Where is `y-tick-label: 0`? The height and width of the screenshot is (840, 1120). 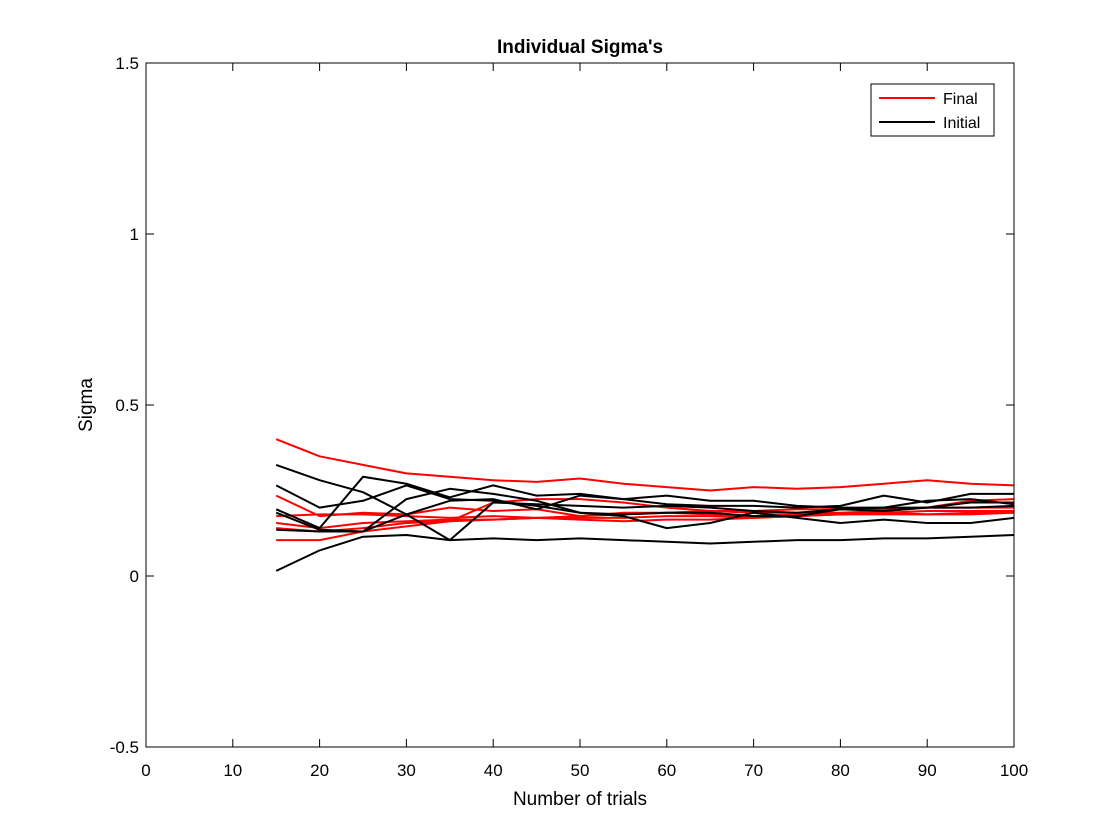 y-tick-label: 0 is located at coordinates (134, 576).